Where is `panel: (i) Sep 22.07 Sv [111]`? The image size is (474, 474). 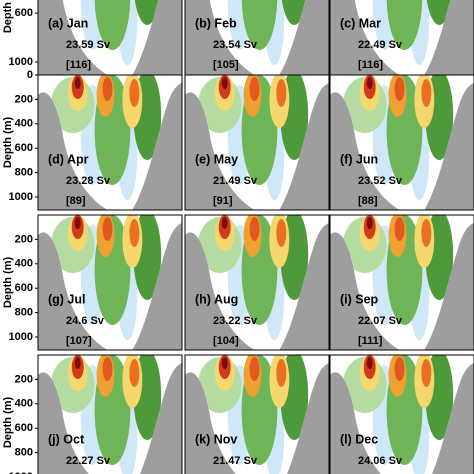
panel: (i) Sep 22.07 Sv [111] is located at coordinates (401, 280).